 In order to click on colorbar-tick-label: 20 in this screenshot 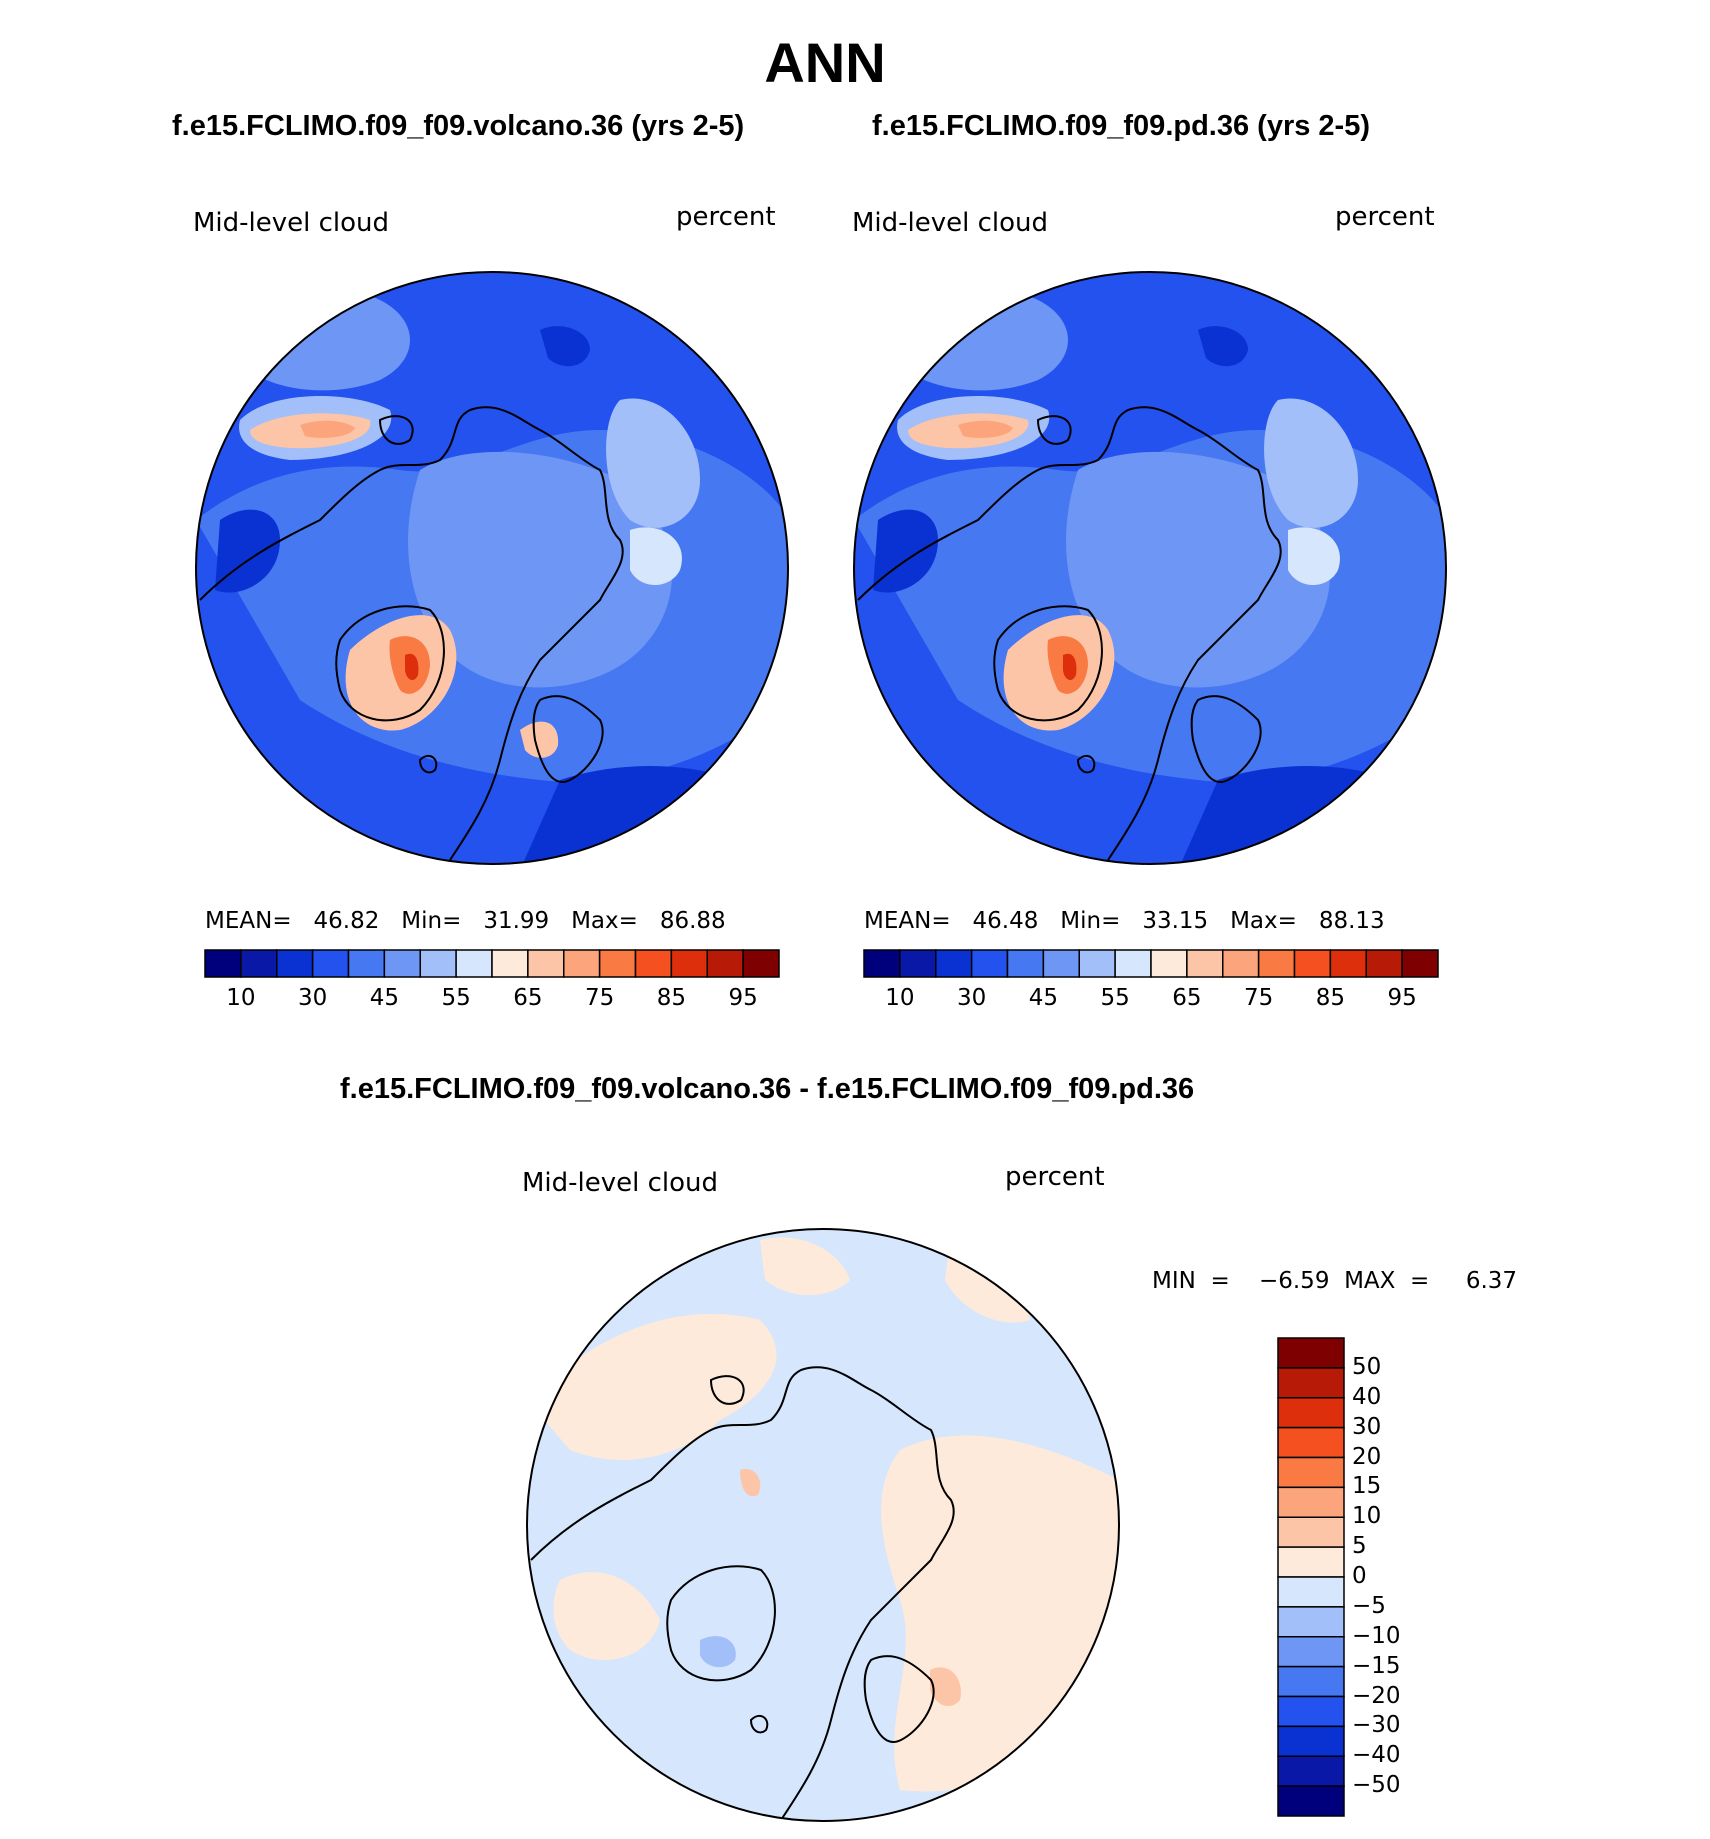, I will do `click(1367, 1456)`.